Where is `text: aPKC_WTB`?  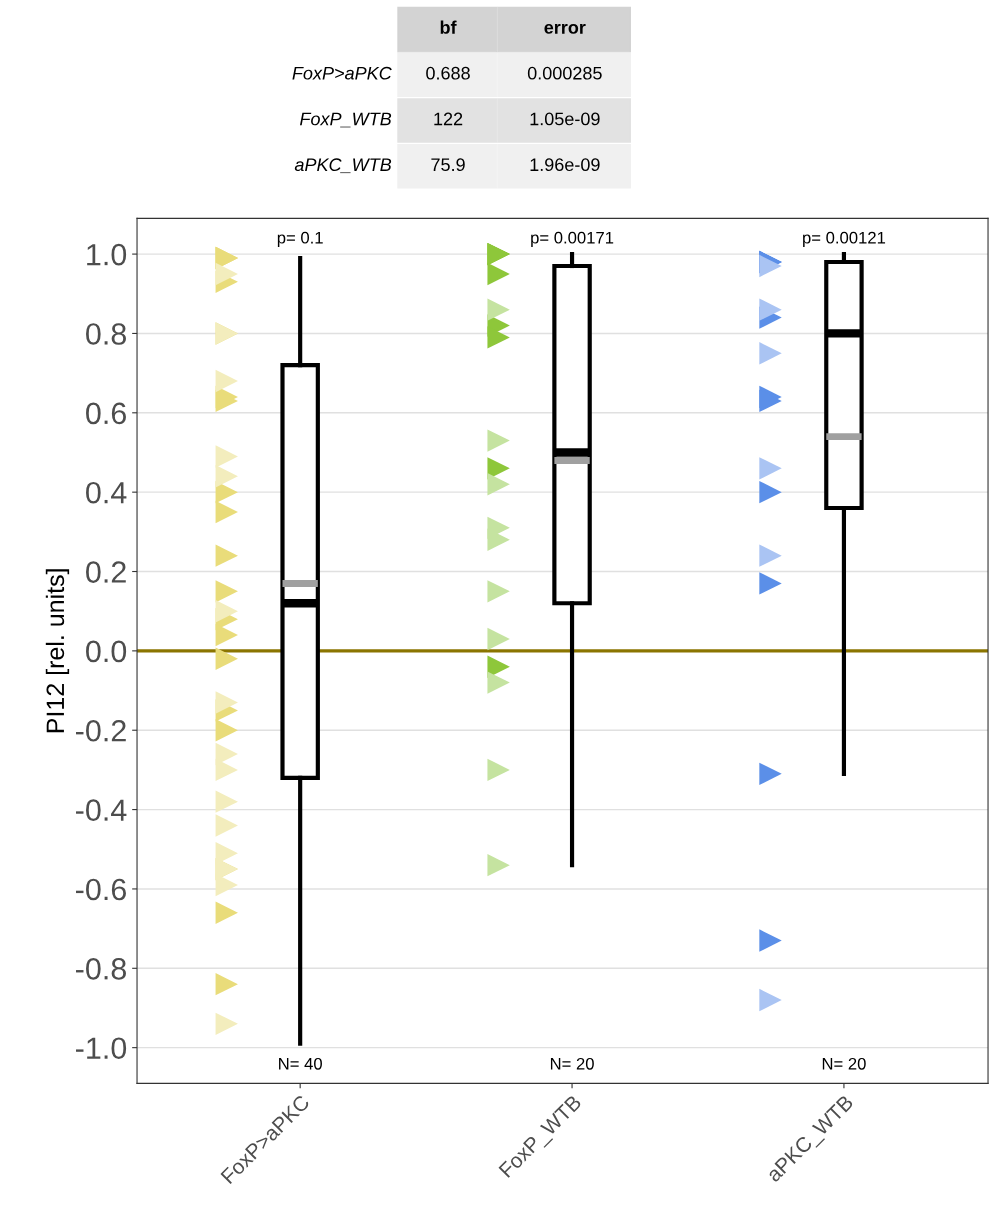 text: aPKC_WTB is located at coordinates (343, 166).